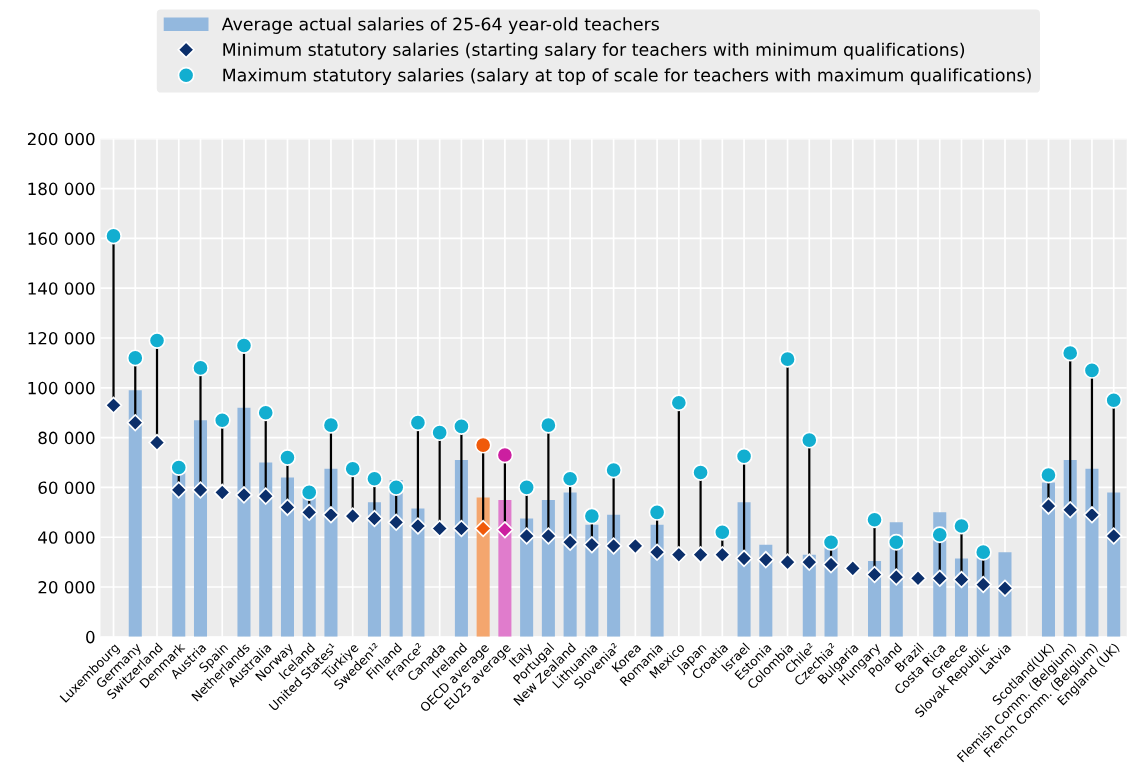 The height and width of the screenshot is (771, 1129). Describe the element at coordinates (66, 487) in the screenshot. I see `y-tick-label: 60 000` at that location.